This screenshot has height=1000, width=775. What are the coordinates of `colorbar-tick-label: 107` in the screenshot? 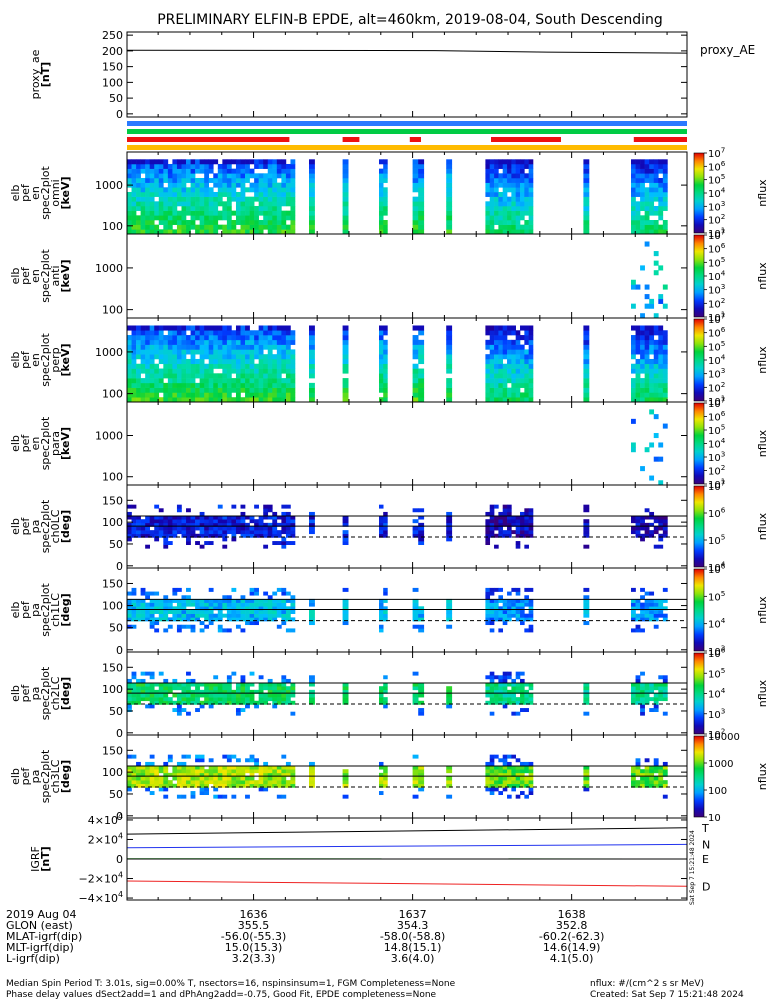 It's located at (716, 403).